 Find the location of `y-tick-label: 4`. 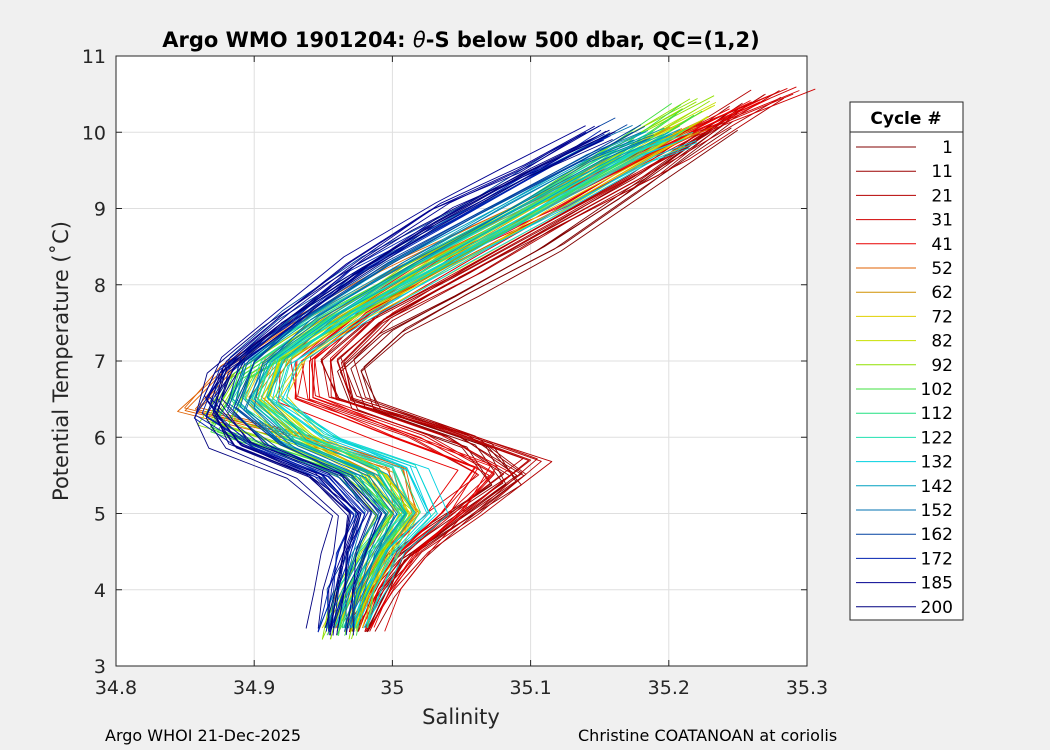

y-tick-label: 4 is located at coordinates (100, 591).